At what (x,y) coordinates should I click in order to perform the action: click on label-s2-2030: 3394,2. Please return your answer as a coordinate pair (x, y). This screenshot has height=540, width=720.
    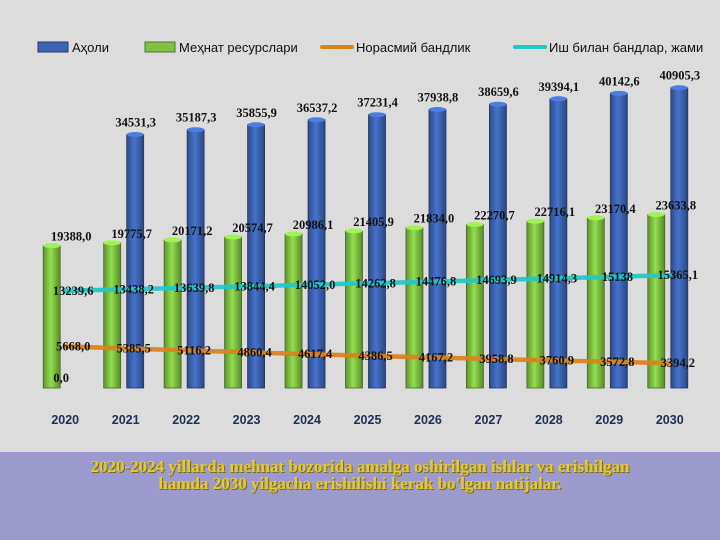
    Looking at the image, I should click on (678, 363).